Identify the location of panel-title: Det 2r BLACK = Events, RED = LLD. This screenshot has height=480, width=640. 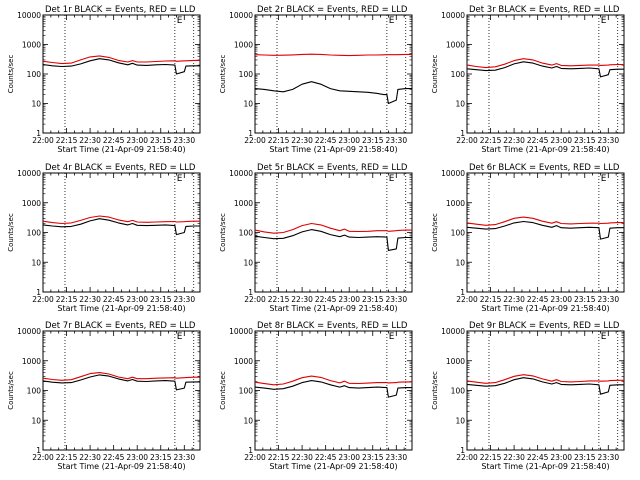
(332, 10).